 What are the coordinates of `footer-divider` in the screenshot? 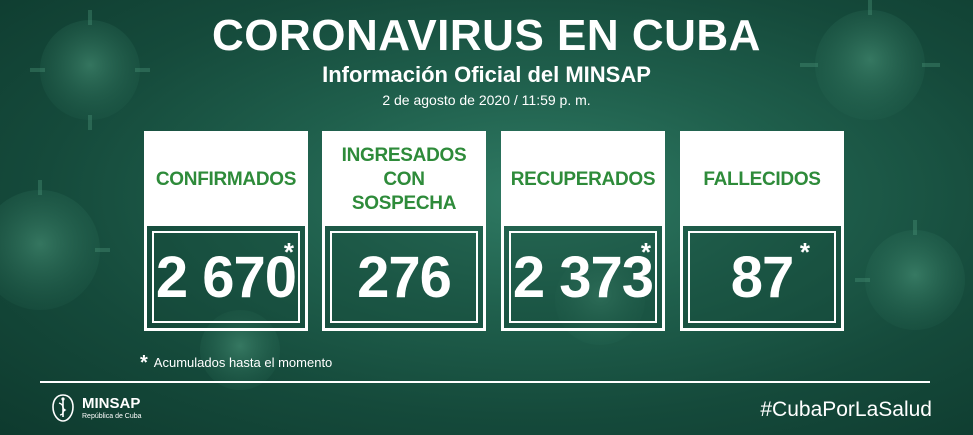 It's located at (485, 382).